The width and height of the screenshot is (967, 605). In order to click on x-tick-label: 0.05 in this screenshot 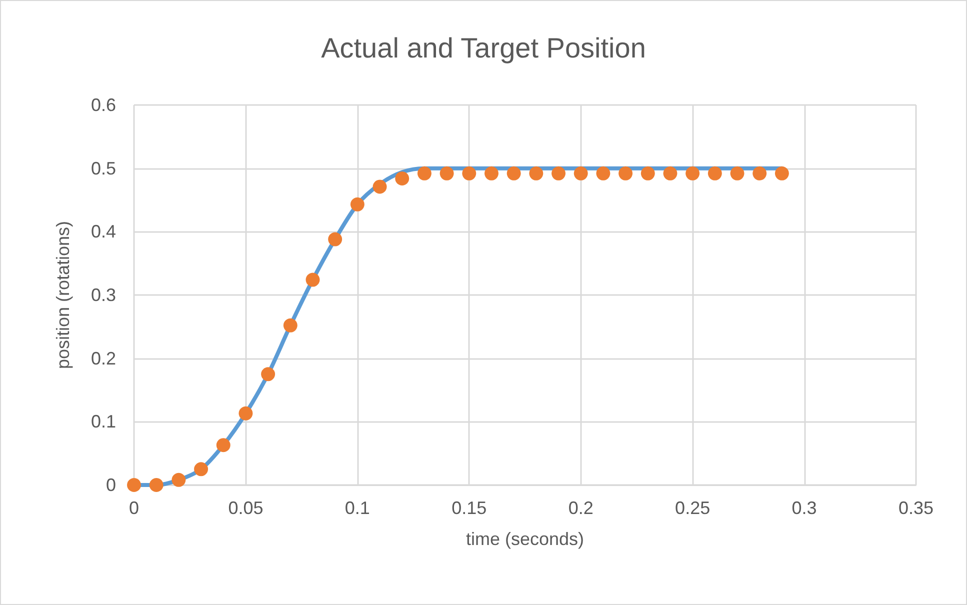, I will do `click(246, 508)`.